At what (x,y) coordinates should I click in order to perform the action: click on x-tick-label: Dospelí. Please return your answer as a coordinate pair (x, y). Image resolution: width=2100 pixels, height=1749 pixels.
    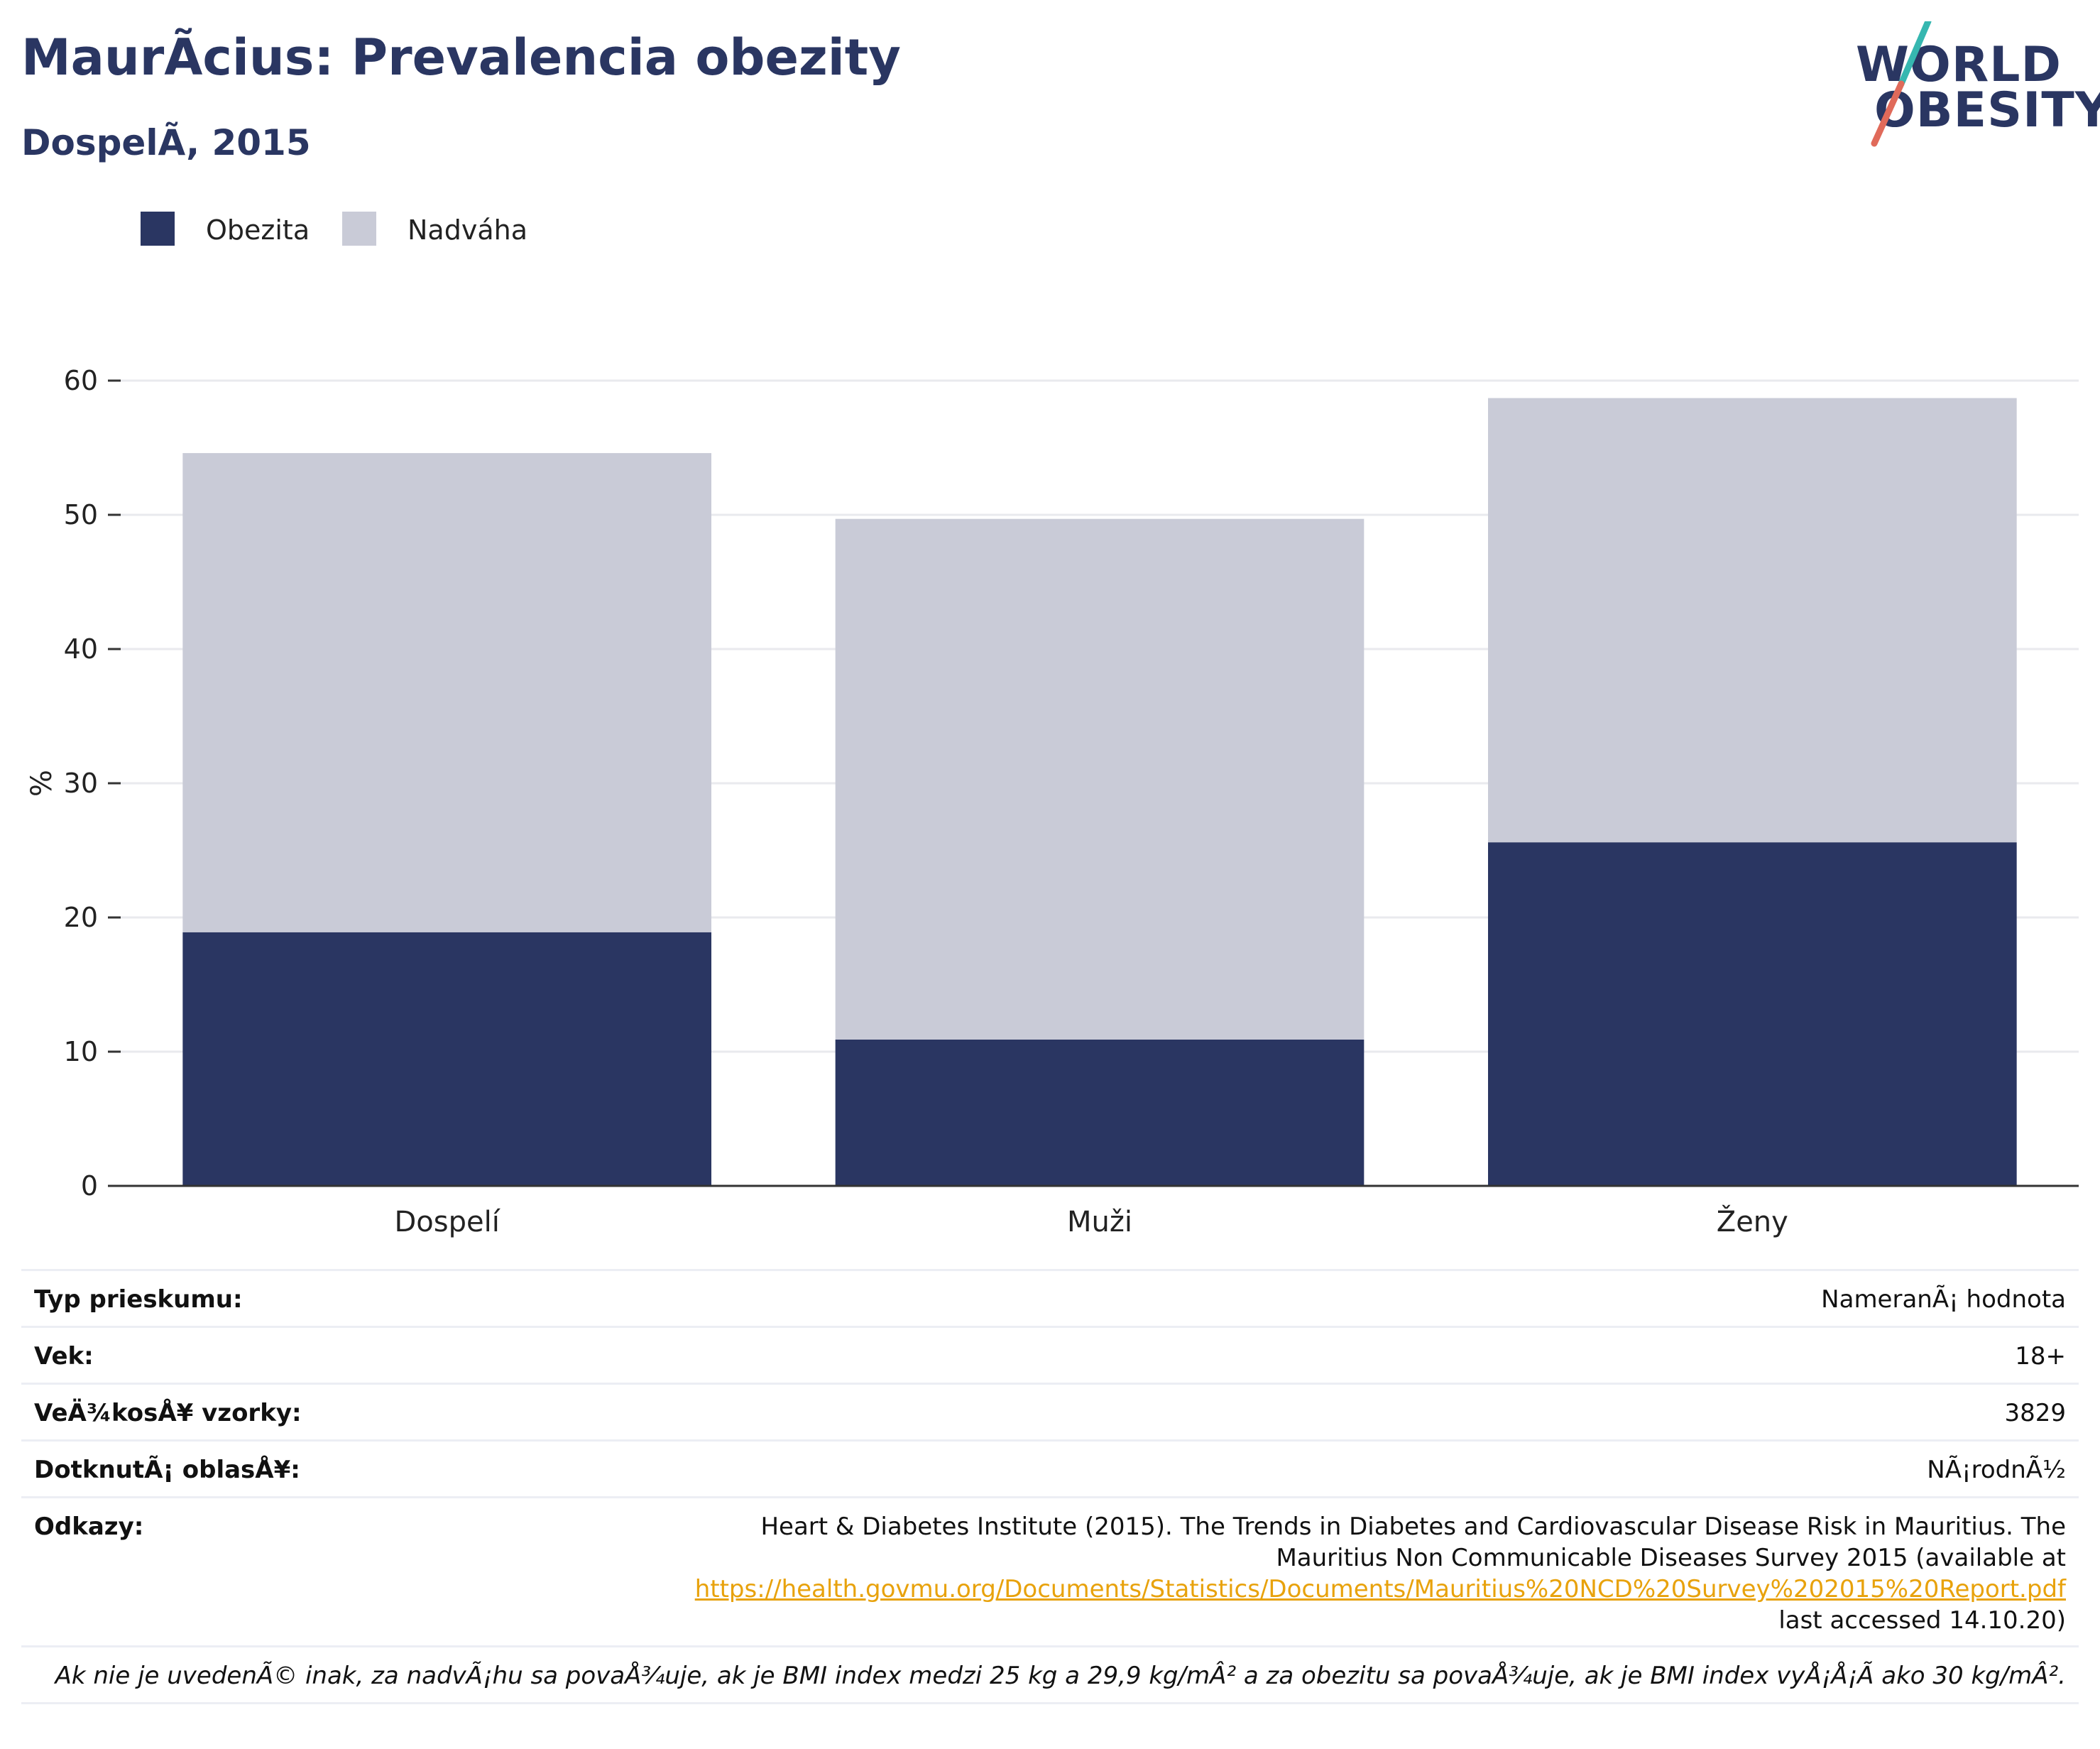
    Looking at the image, I should click on (447, 1222).